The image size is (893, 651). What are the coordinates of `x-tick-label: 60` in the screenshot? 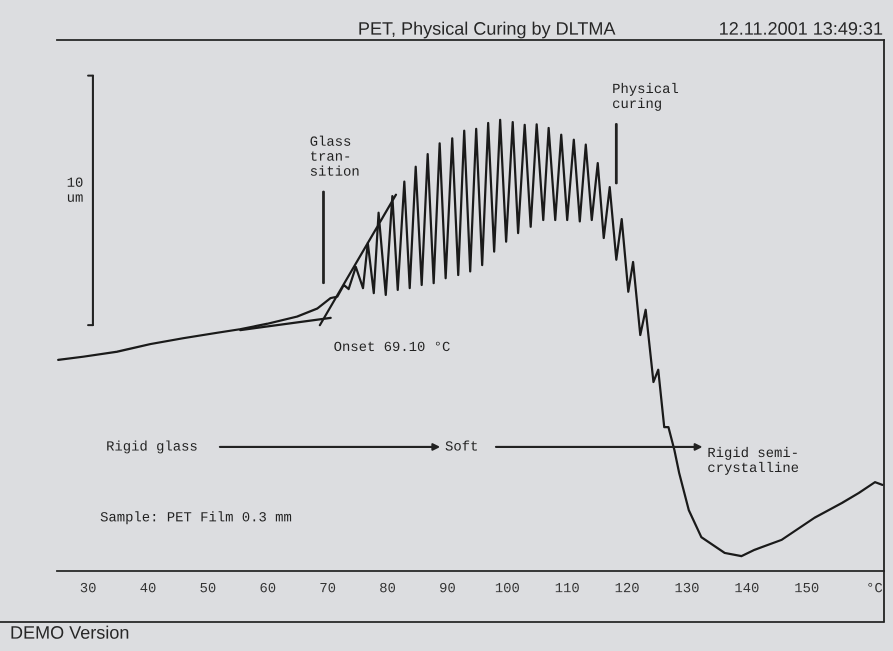 It's located at (268, 587).